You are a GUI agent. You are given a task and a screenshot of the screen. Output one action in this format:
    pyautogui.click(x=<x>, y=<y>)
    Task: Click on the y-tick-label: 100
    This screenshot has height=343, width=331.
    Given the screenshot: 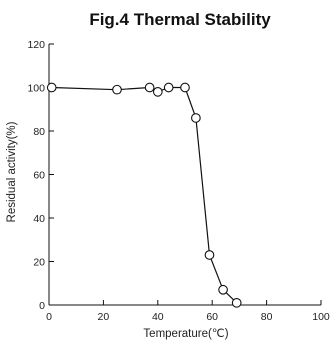 What is the action you would take?
    pyautogui.click(x=36, y=89)
    